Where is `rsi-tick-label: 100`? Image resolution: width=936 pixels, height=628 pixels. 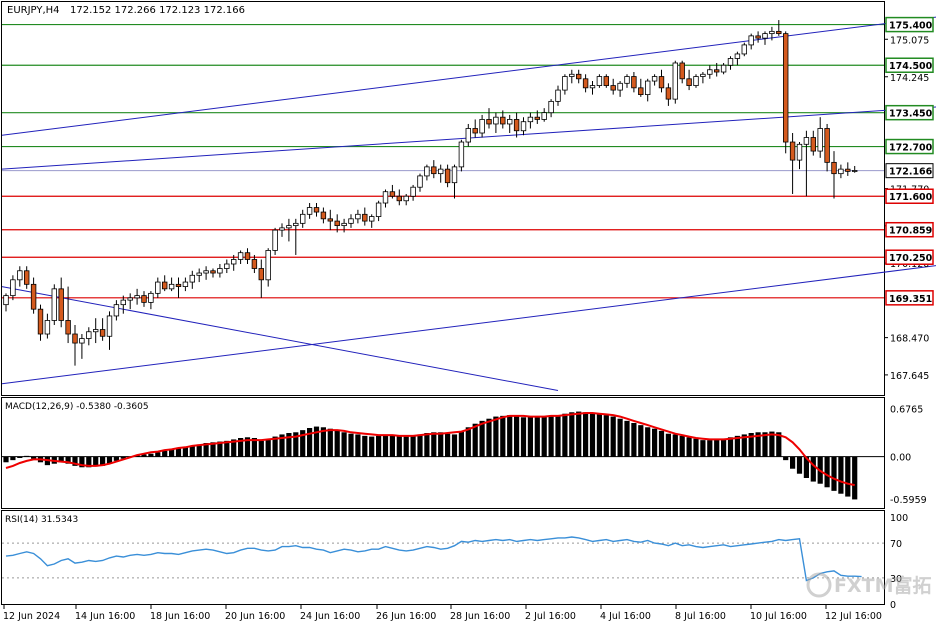 rsi-tick-label: 100 is located at coordinates (899, 518).